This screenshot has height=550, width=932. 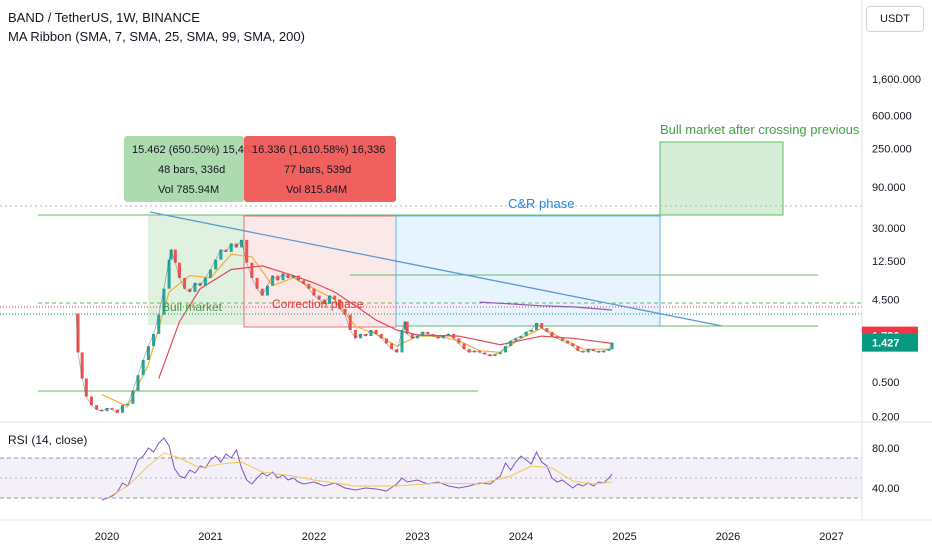 I want to click on rsi-axis: 80.00 40.00, so click(x=886, y=469).